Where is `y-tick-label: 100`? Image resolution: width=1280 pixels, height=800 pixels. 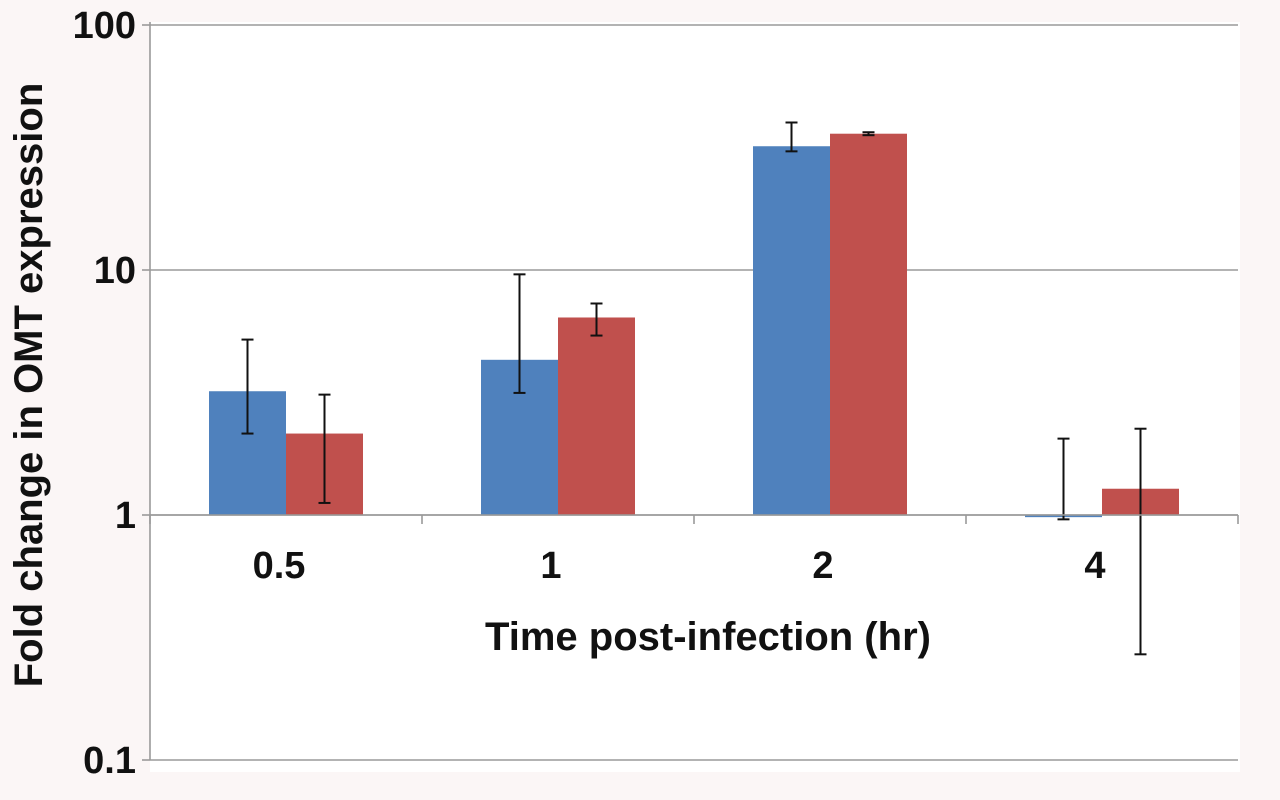
y-tick-label: 100 is located at coordinates (104, 26).